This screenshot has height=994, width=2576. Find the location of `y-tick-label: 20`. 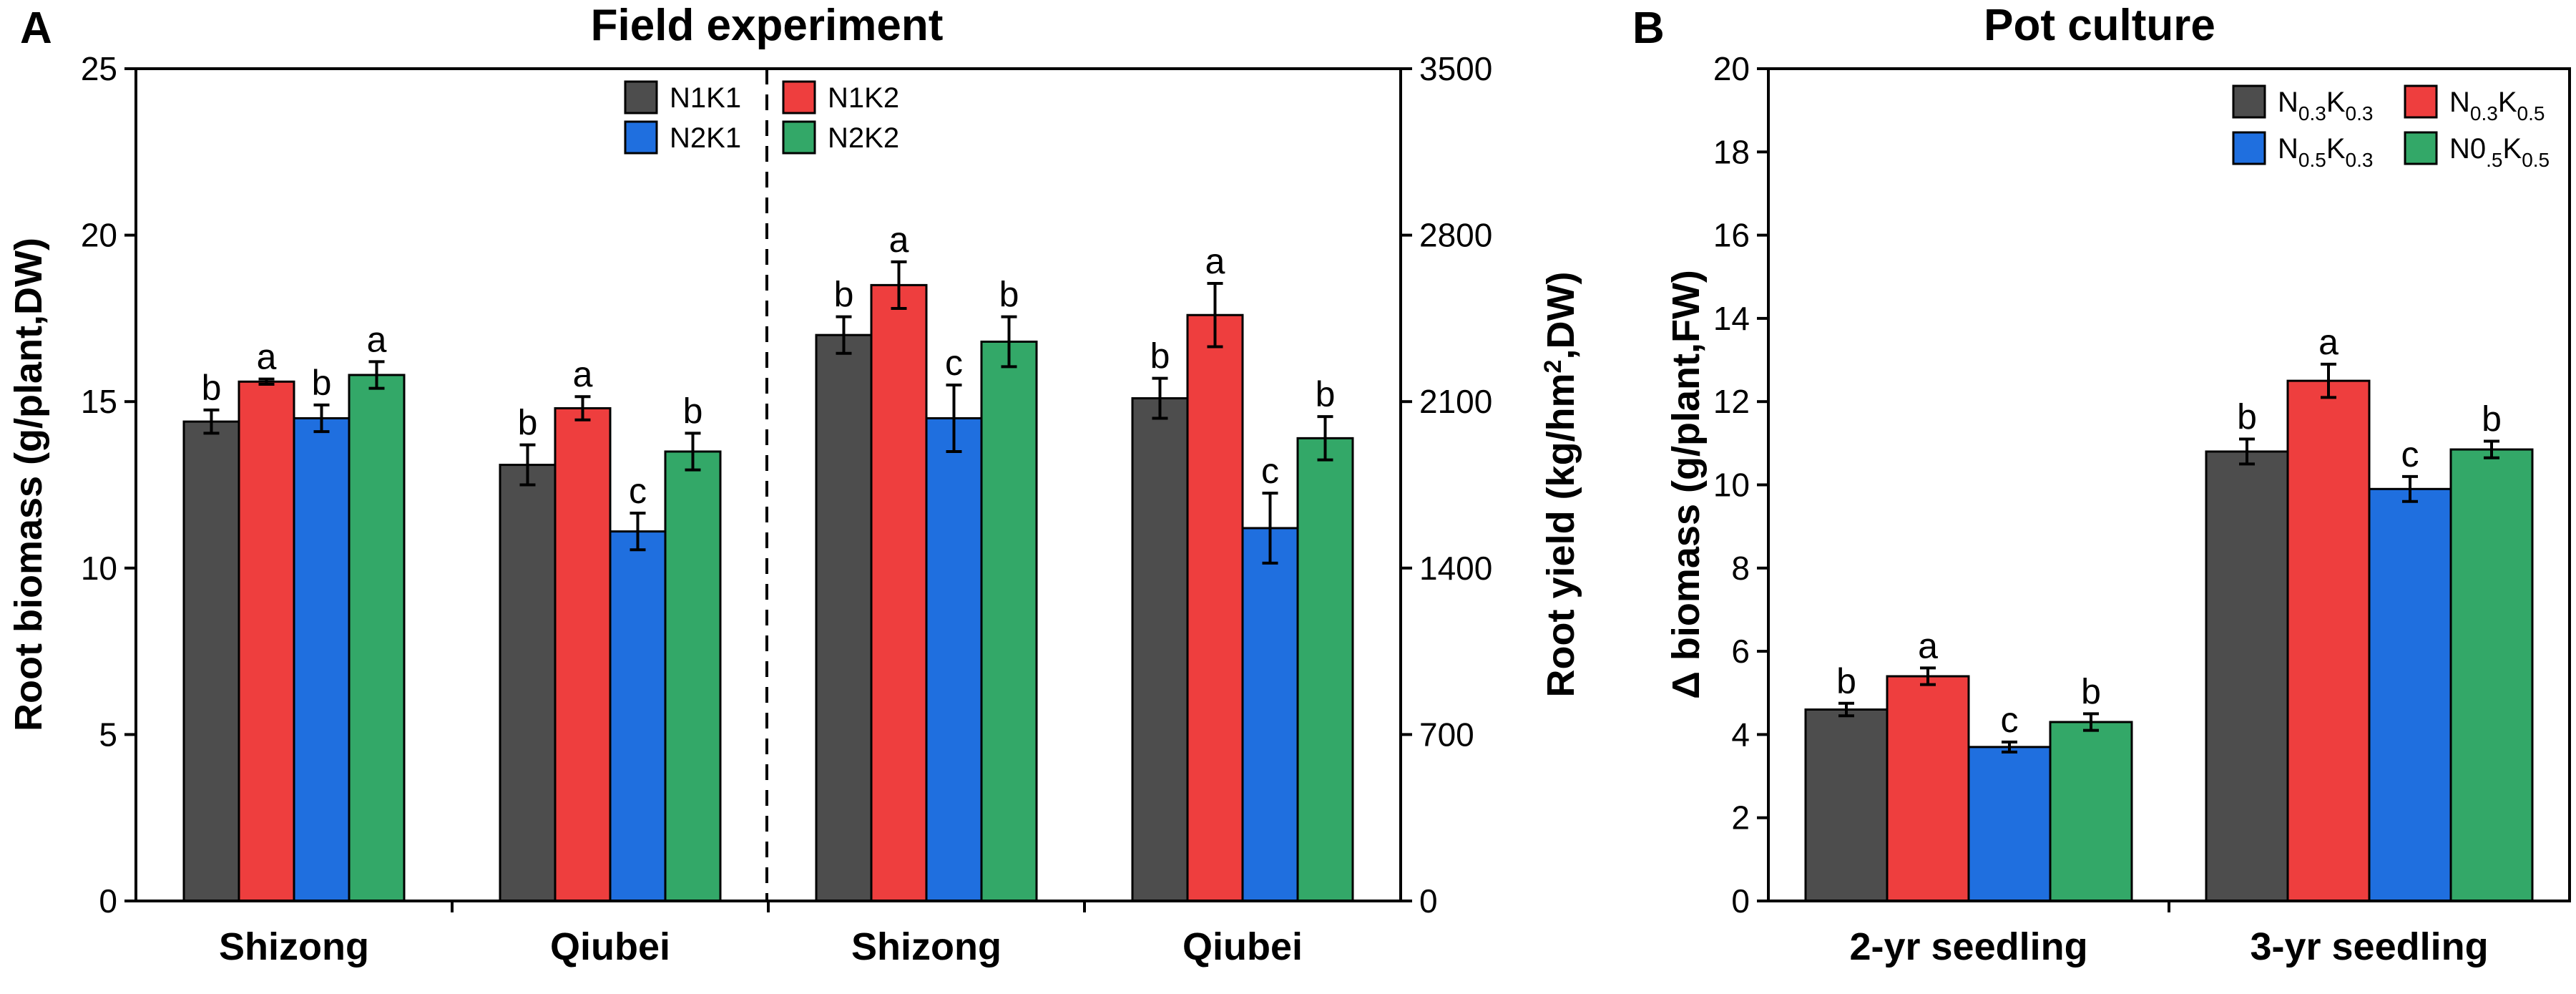

y-tick-label: 20 is located at coordinates (1731, 68).